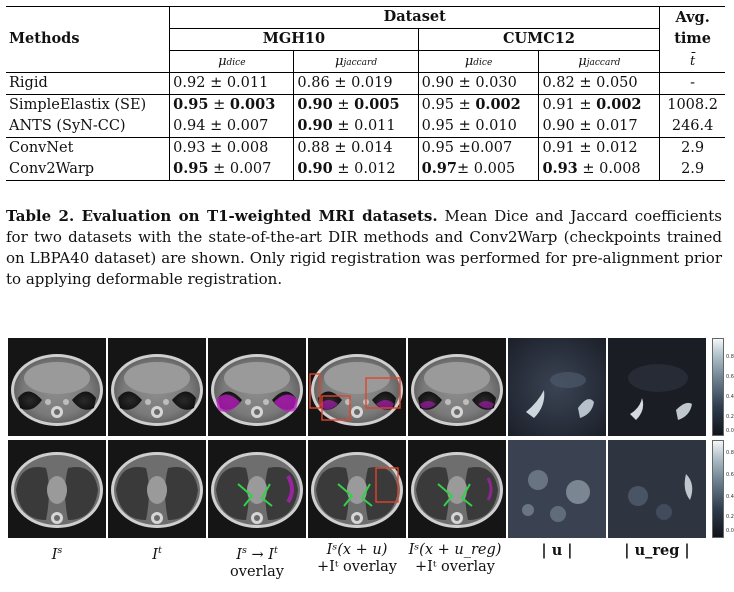  I want to click on sub-dice-cumc: μdice, so click(479, 61).